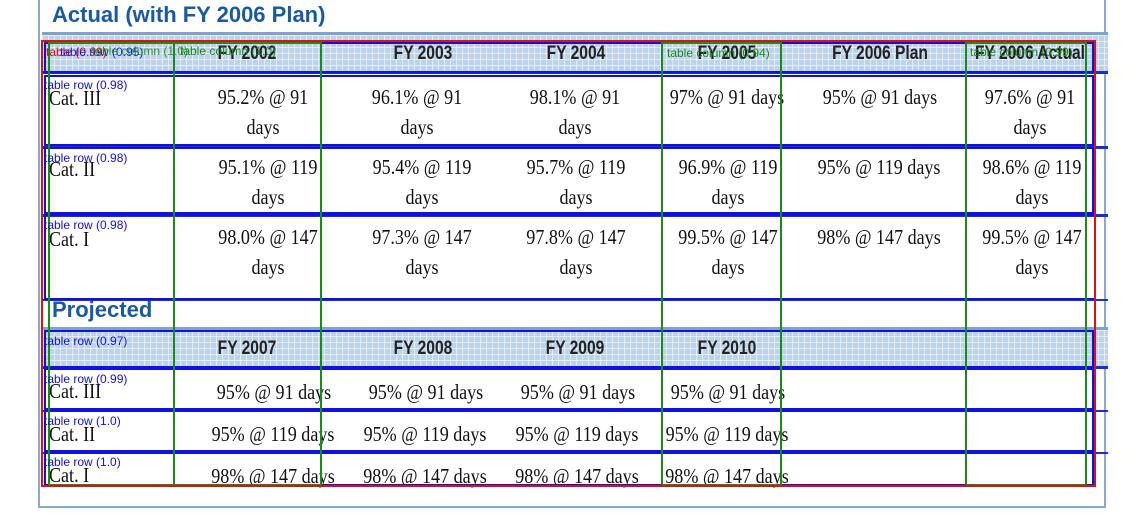 The image size is (1137, 527). I want to click on cell-cat1-fy2005: 99.5% @ 147 days, so click(728, 252).